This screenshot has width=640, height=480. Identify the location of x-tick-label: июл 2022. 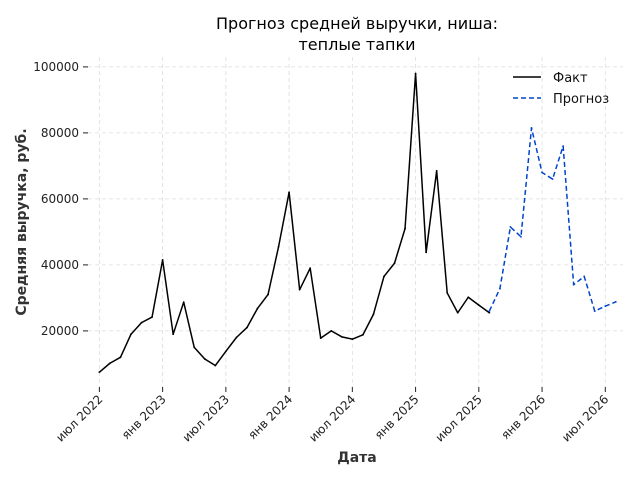
(79, 418).